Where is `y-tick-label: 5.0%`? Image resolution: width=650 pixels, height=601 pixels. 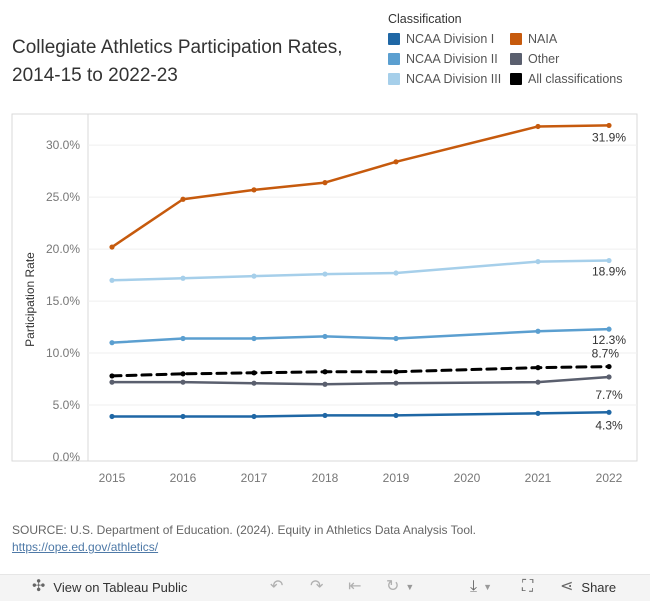 y-tick-label: 5.0% is located at coordinates (67, 405).